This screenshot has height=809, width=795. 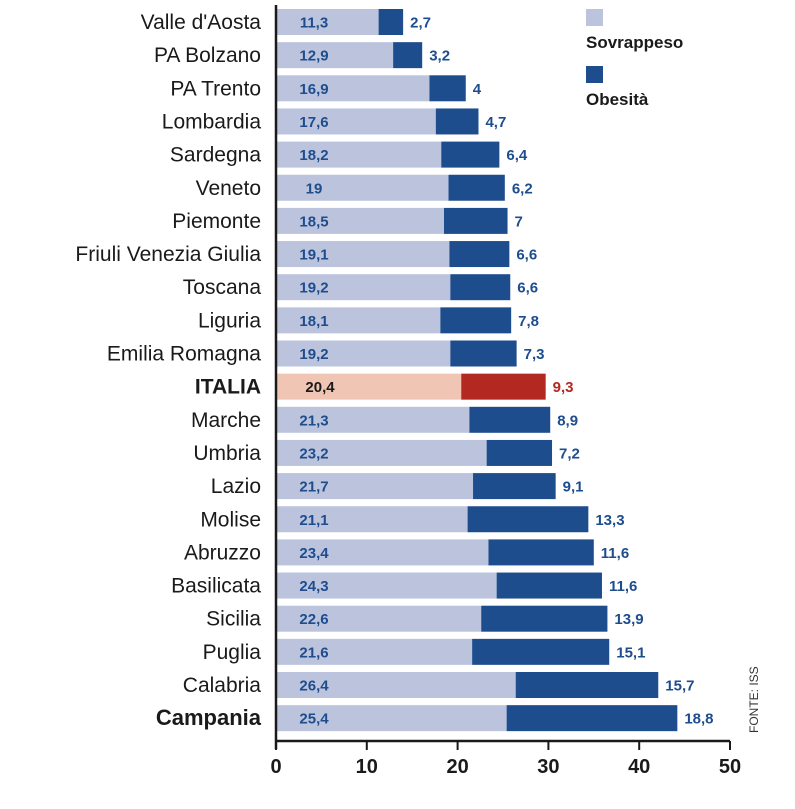 What do you see at coordinates (184, 354) in the screenshot?
I see `category-label-emilia-romagna: Emilia Romagna` at bounding box center [184, 354].